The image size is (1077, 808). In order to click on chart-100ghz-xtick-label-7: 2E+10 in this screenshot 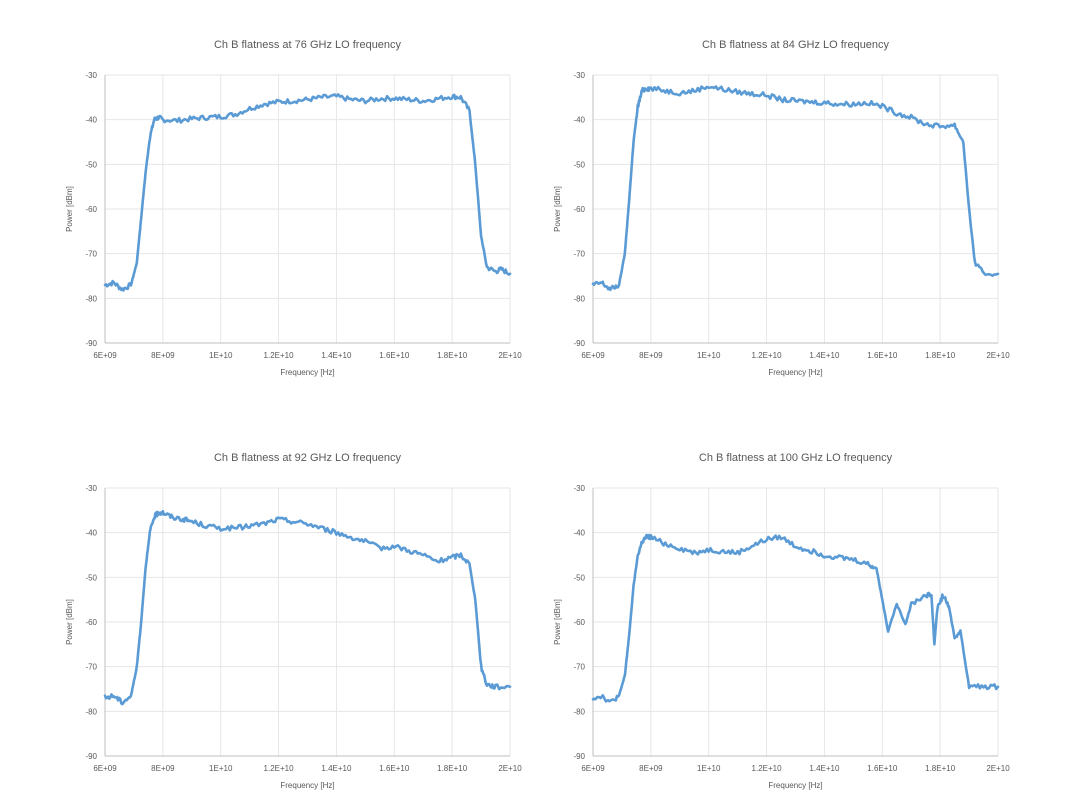, I will do `click(998, 768)`.